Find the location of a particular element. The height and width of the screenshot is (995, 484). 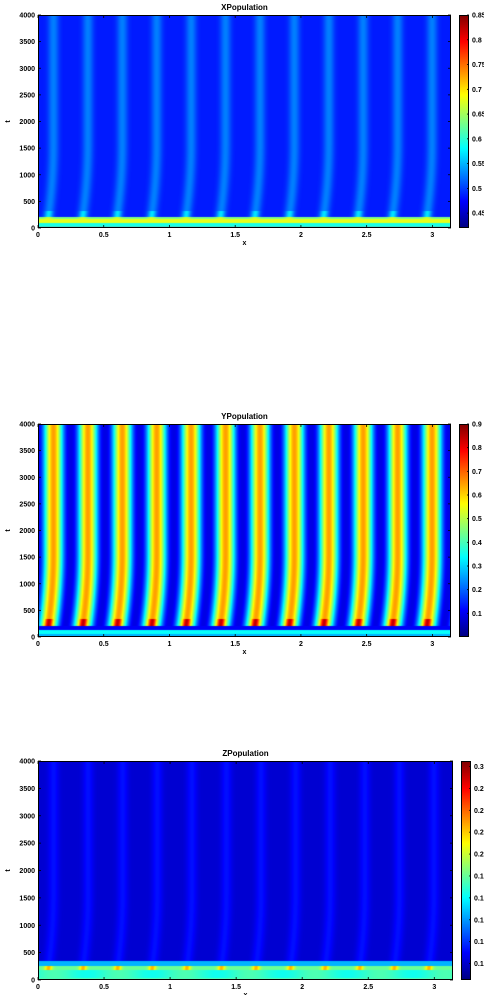

colorbar-tick-label: 0.45 is located at coordinates (478, 214).